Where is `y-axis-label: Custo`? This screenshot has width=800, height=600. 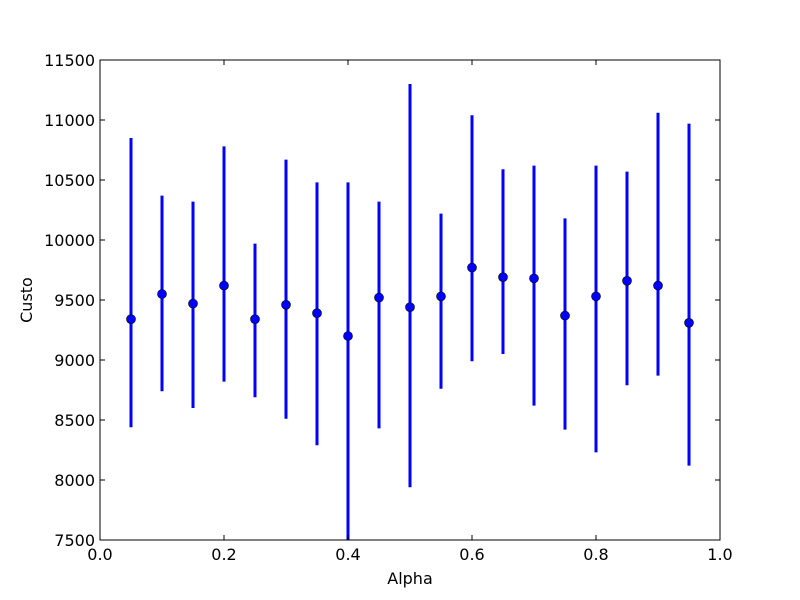 y-axis-label: Custo is located at coordinates (26, 300).